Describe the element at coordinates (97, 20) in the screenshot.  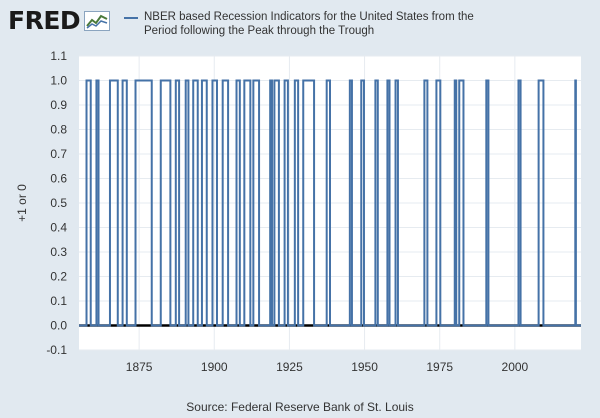
I see `line-chart-icon` at that location.